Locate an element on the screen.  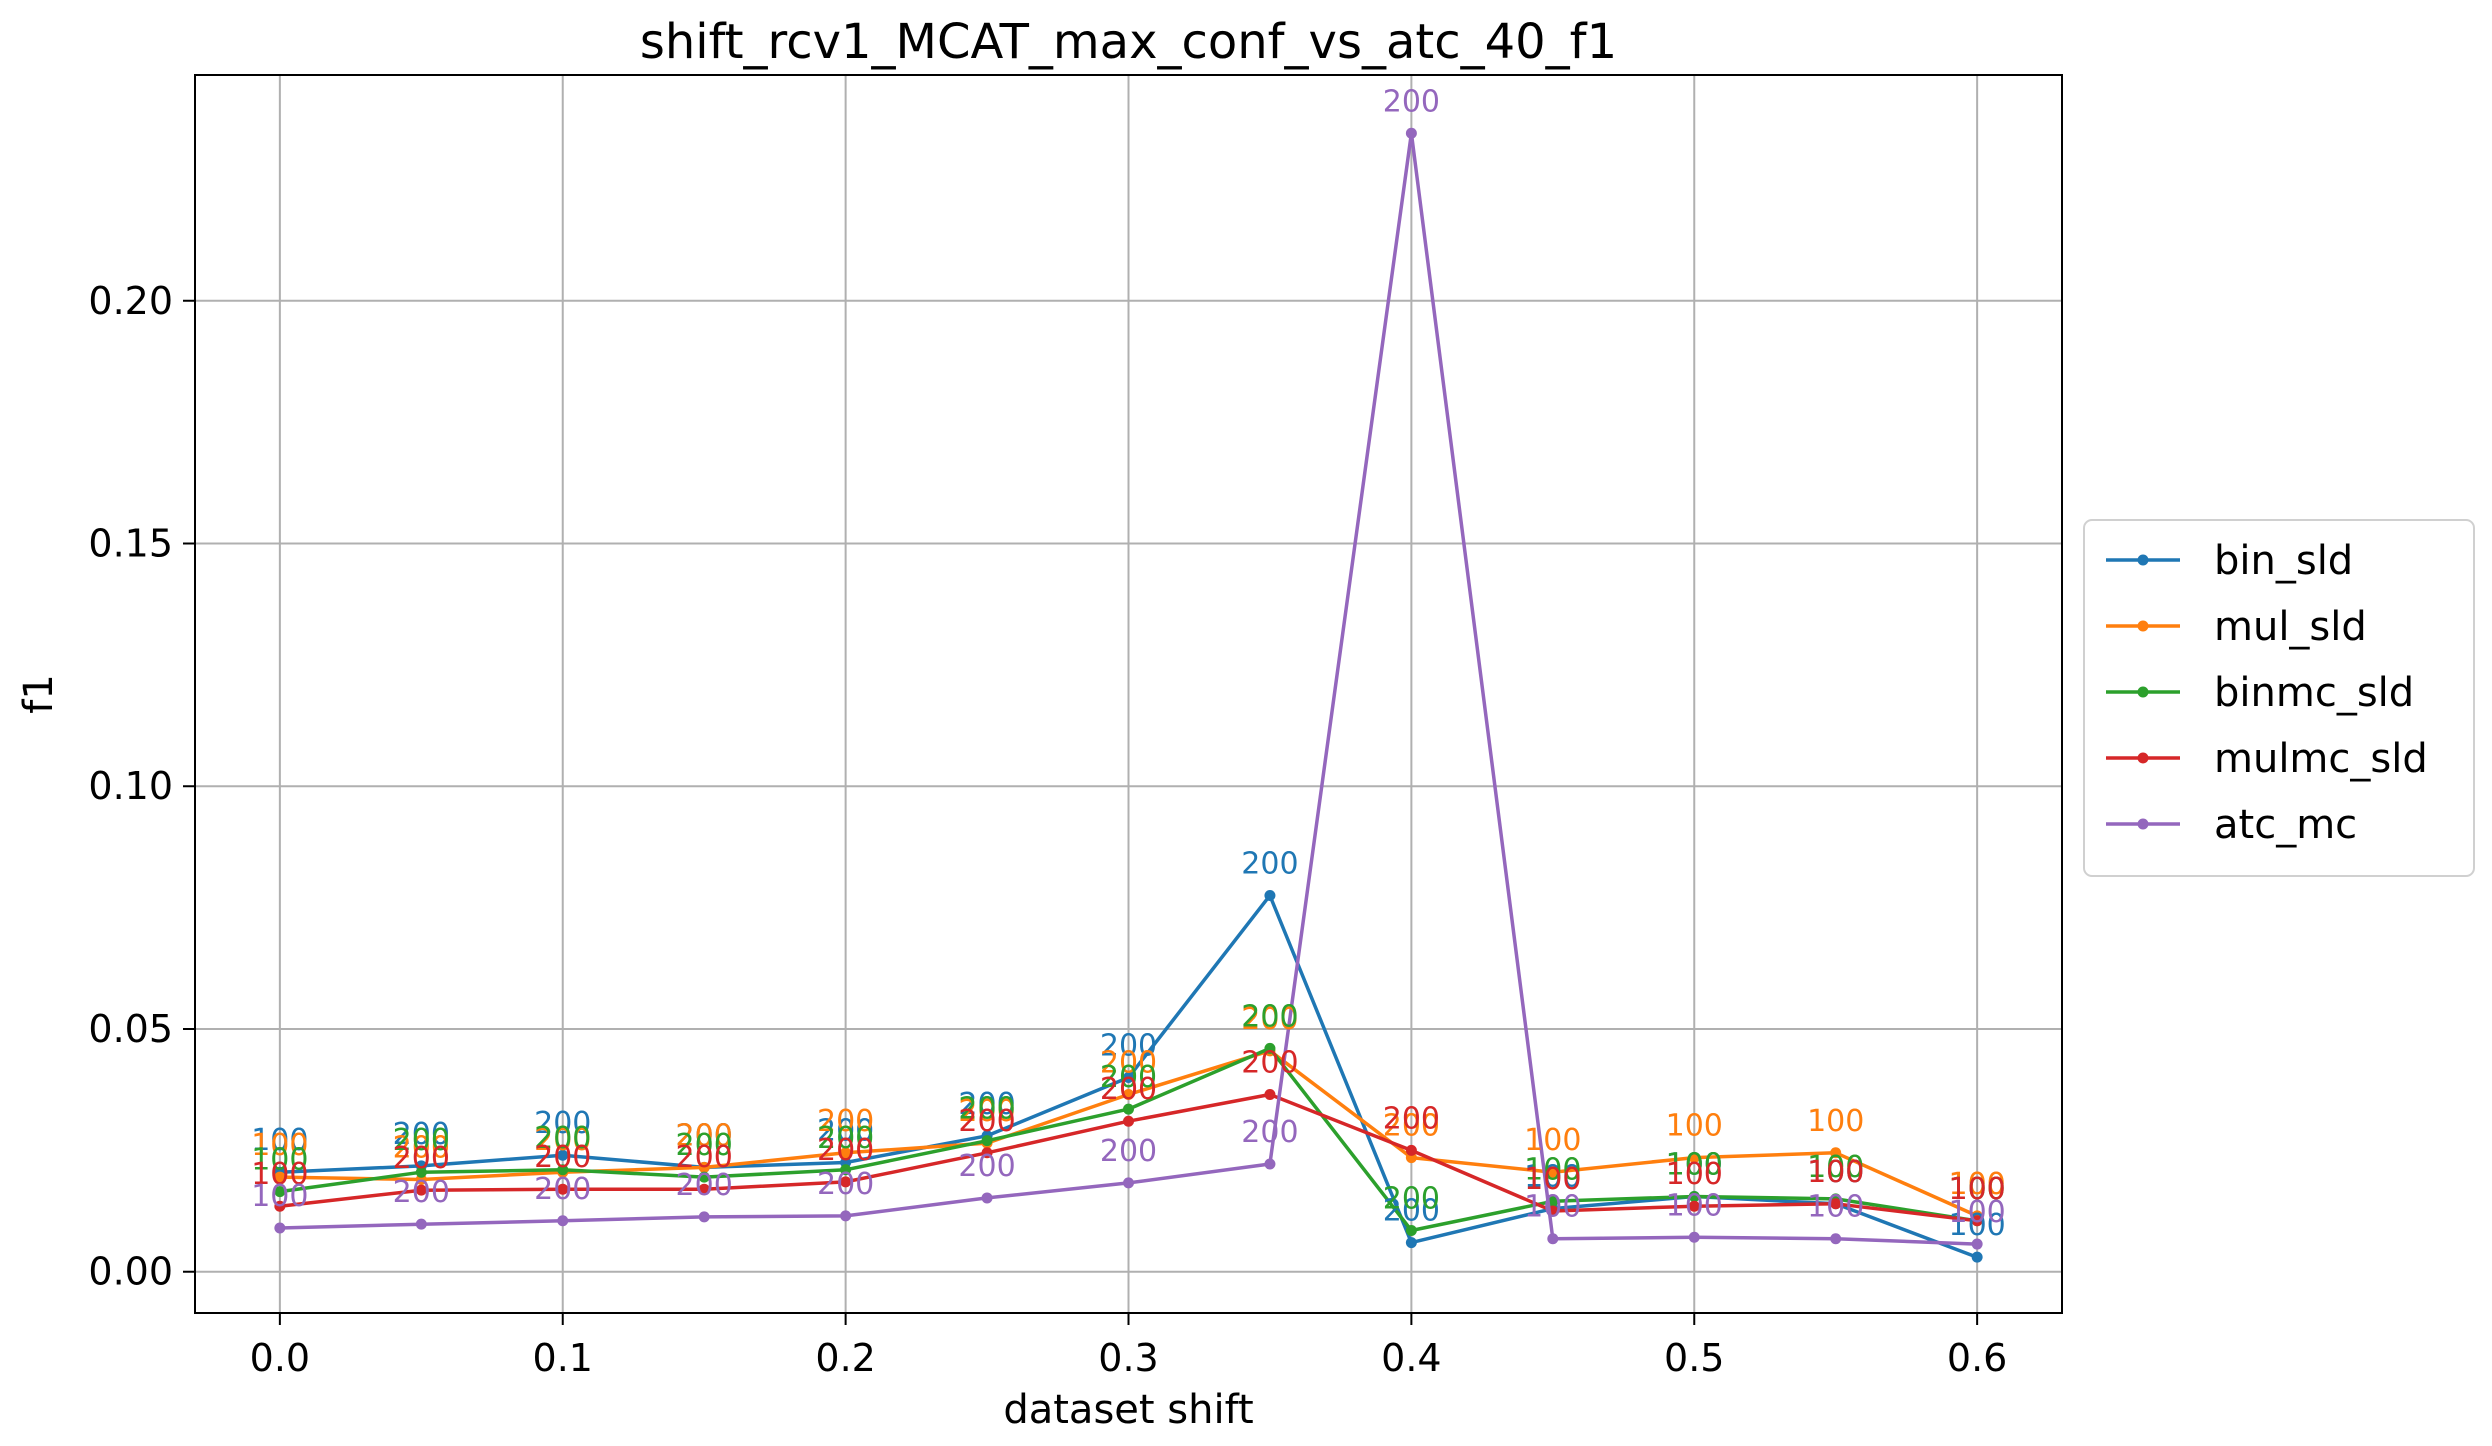
x-tick-label: 0.5 is located at coordinates (1694, 1358).